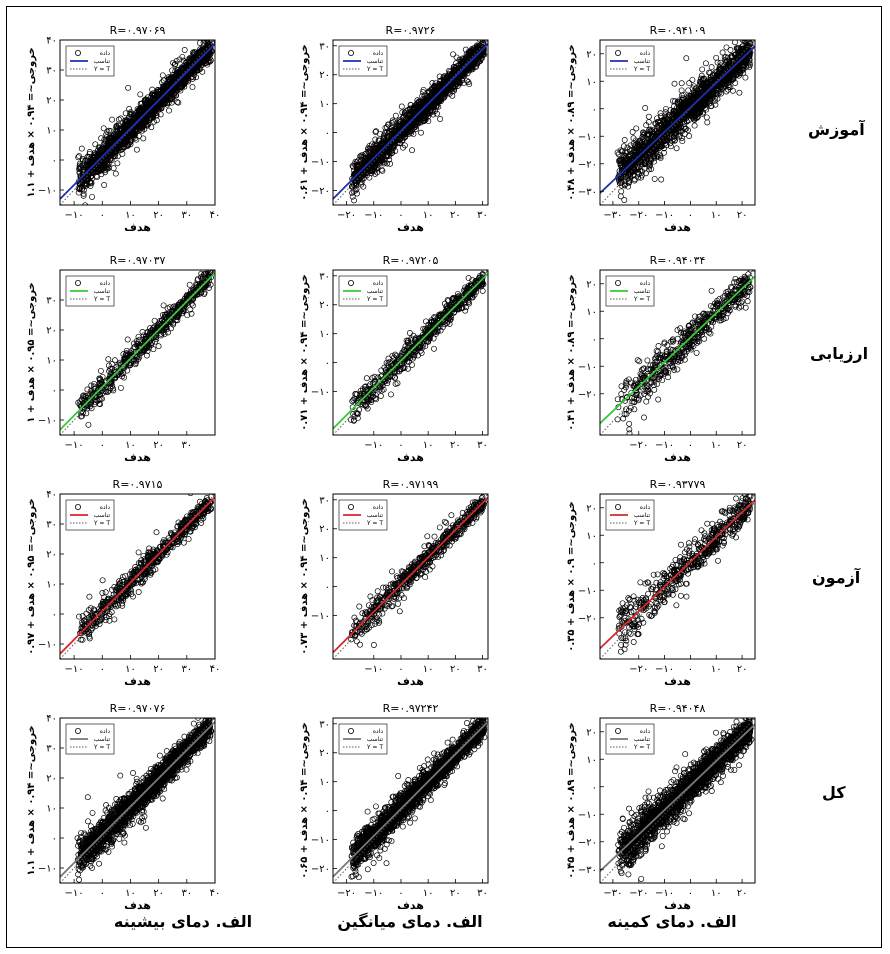 Image resolution: width=890 pixels, height=954 pixels. Describe the element at coordinates (304, 122) in the screenshot. I see `y-axis-label: خروجی~= ۰.۹۴ × هدف + ۰.۶۱` at that location.